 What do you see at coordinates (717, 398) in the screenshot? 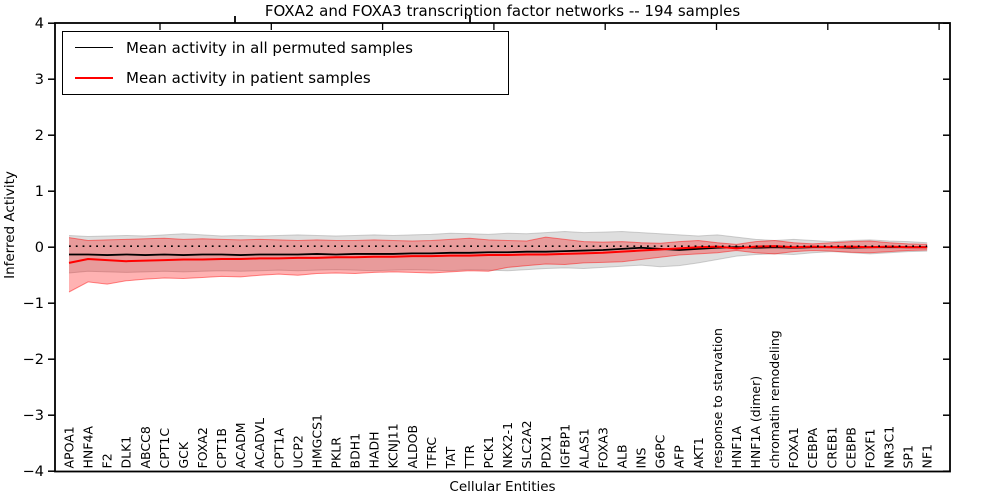
I see `x-tick-label: response to starvation` at bounding box center [717, 398].